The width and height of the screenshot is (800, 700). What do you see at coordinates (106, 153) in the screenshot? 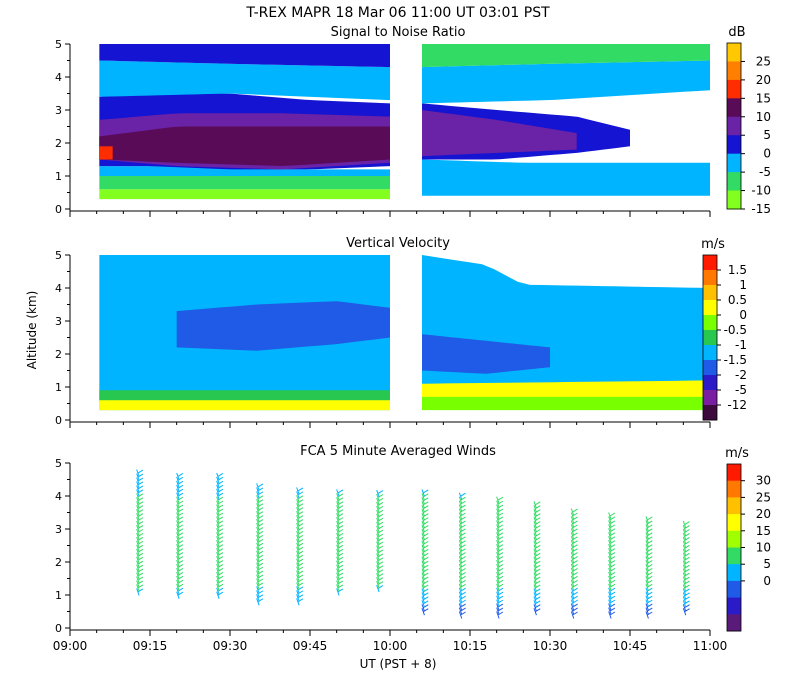
I see `heatmap-layer-peak` at bounding box center [106, 153].